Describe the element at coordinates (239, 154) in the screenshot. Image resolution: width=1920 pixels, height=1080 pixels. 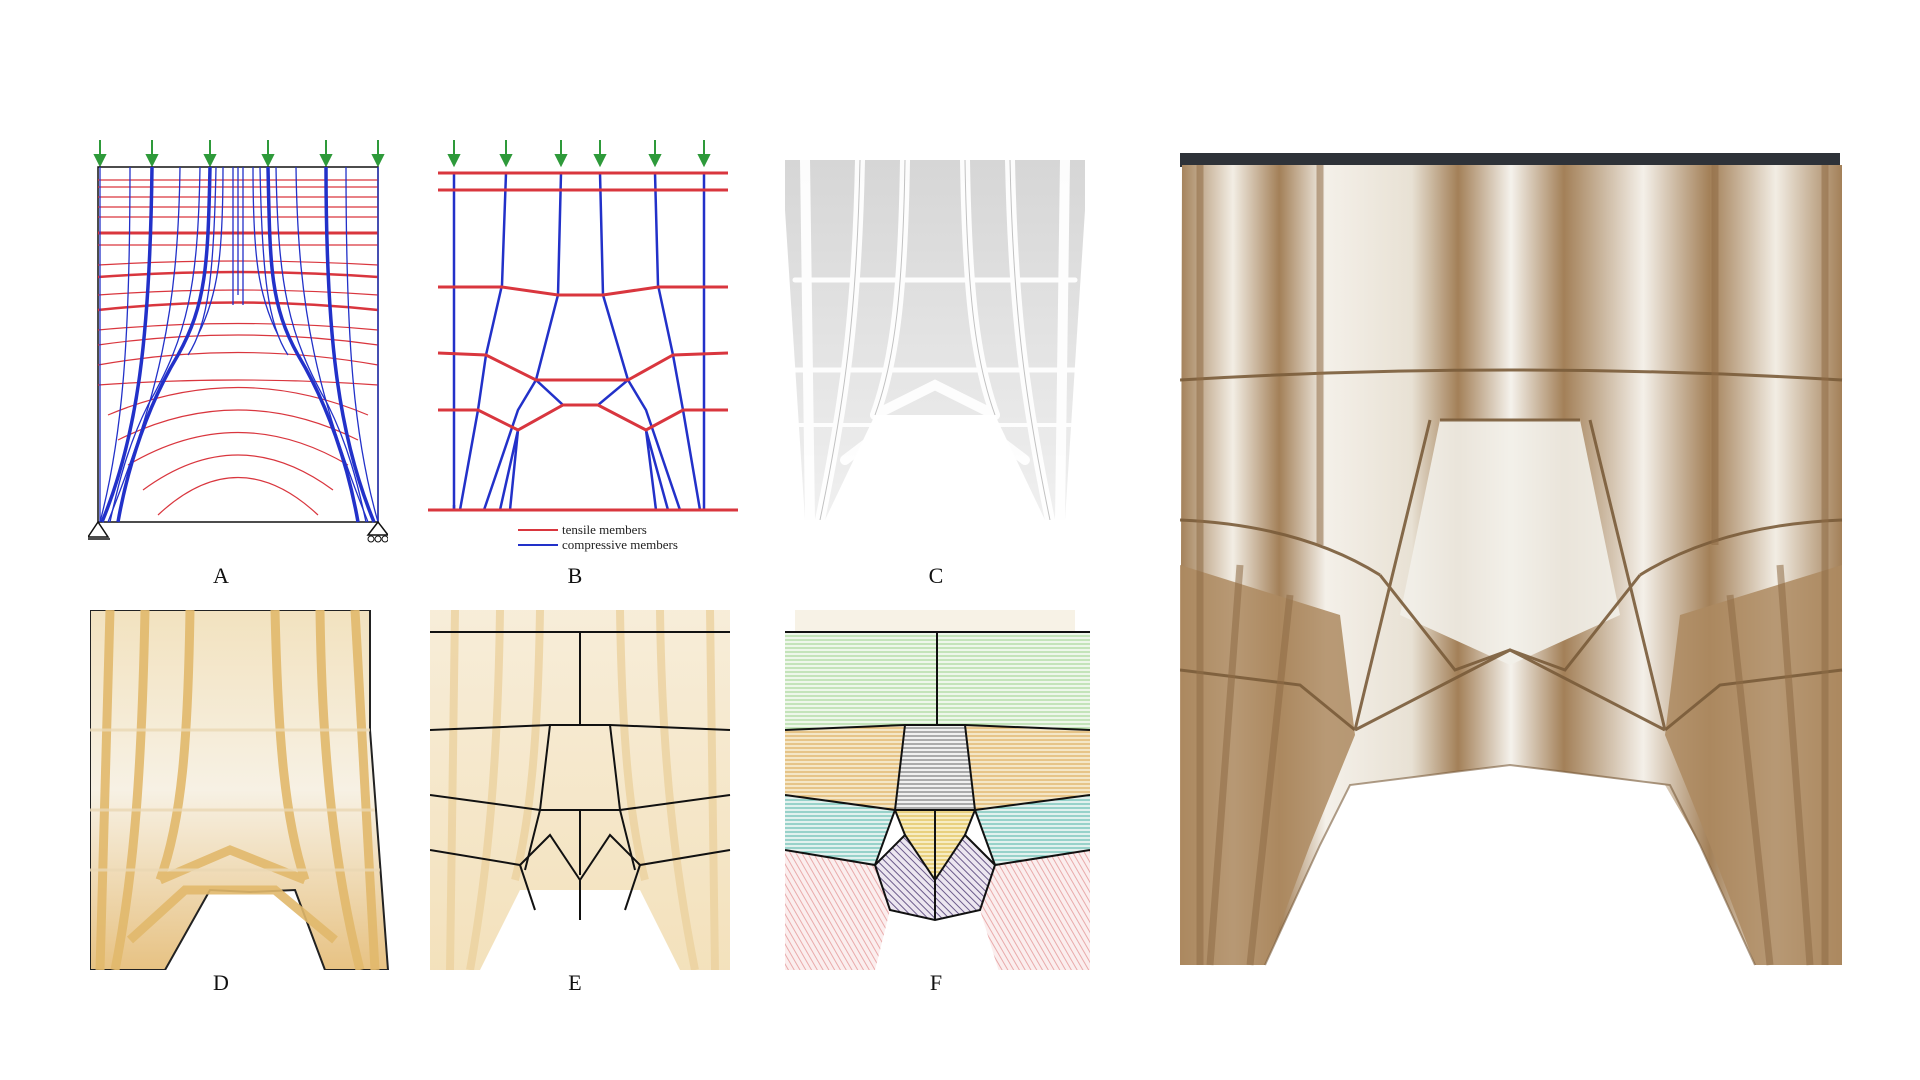
I see `load-arrows` at that location.